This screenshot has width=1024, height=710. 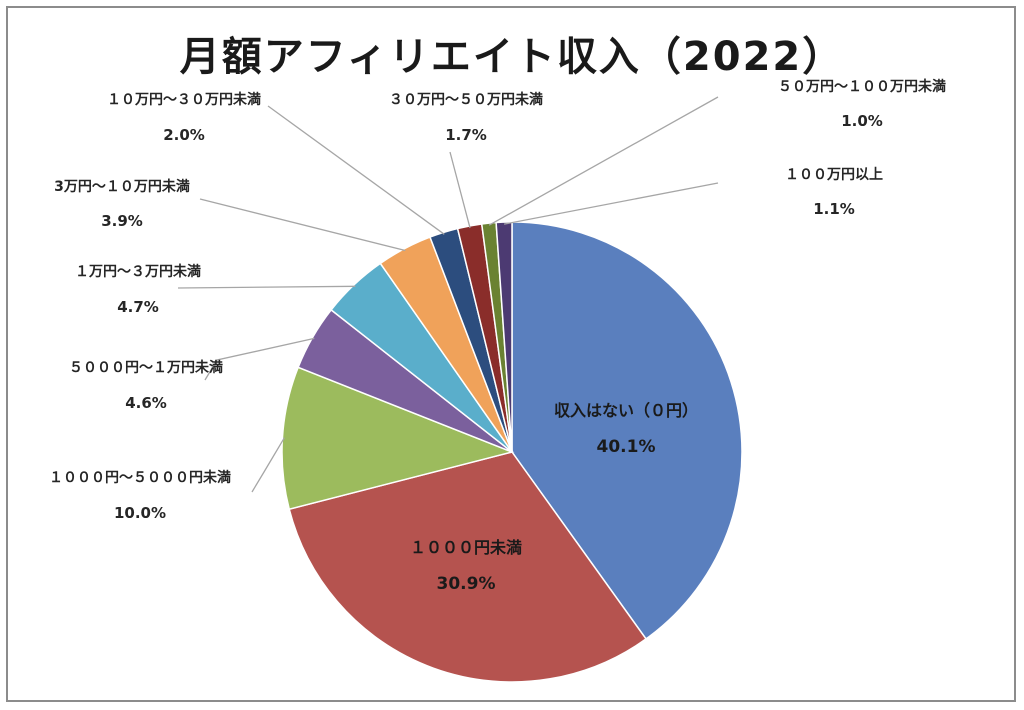 What do you see at coordinates (466, 99) in the screenshot?
I see `slice-label-7: ３０万円～５０万円未満` at bounding box center [466, 99].